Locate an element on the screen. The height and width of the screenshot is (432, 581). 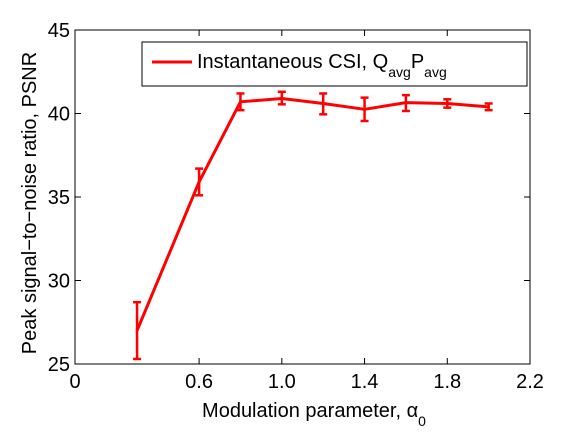
legend-sub-2: avg is located at coordinates (435, 72).